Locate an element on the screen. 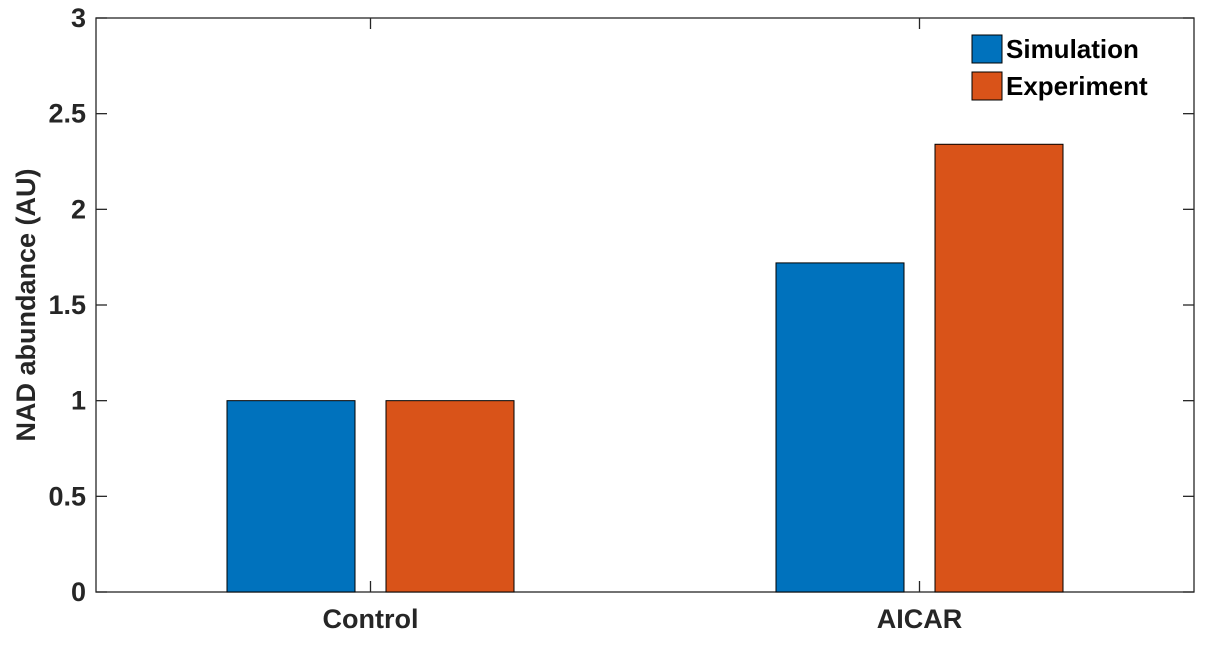 This screenshot has height=648, width=1222. y-tick-label: 2.5 is located at coordinates (67, 114).